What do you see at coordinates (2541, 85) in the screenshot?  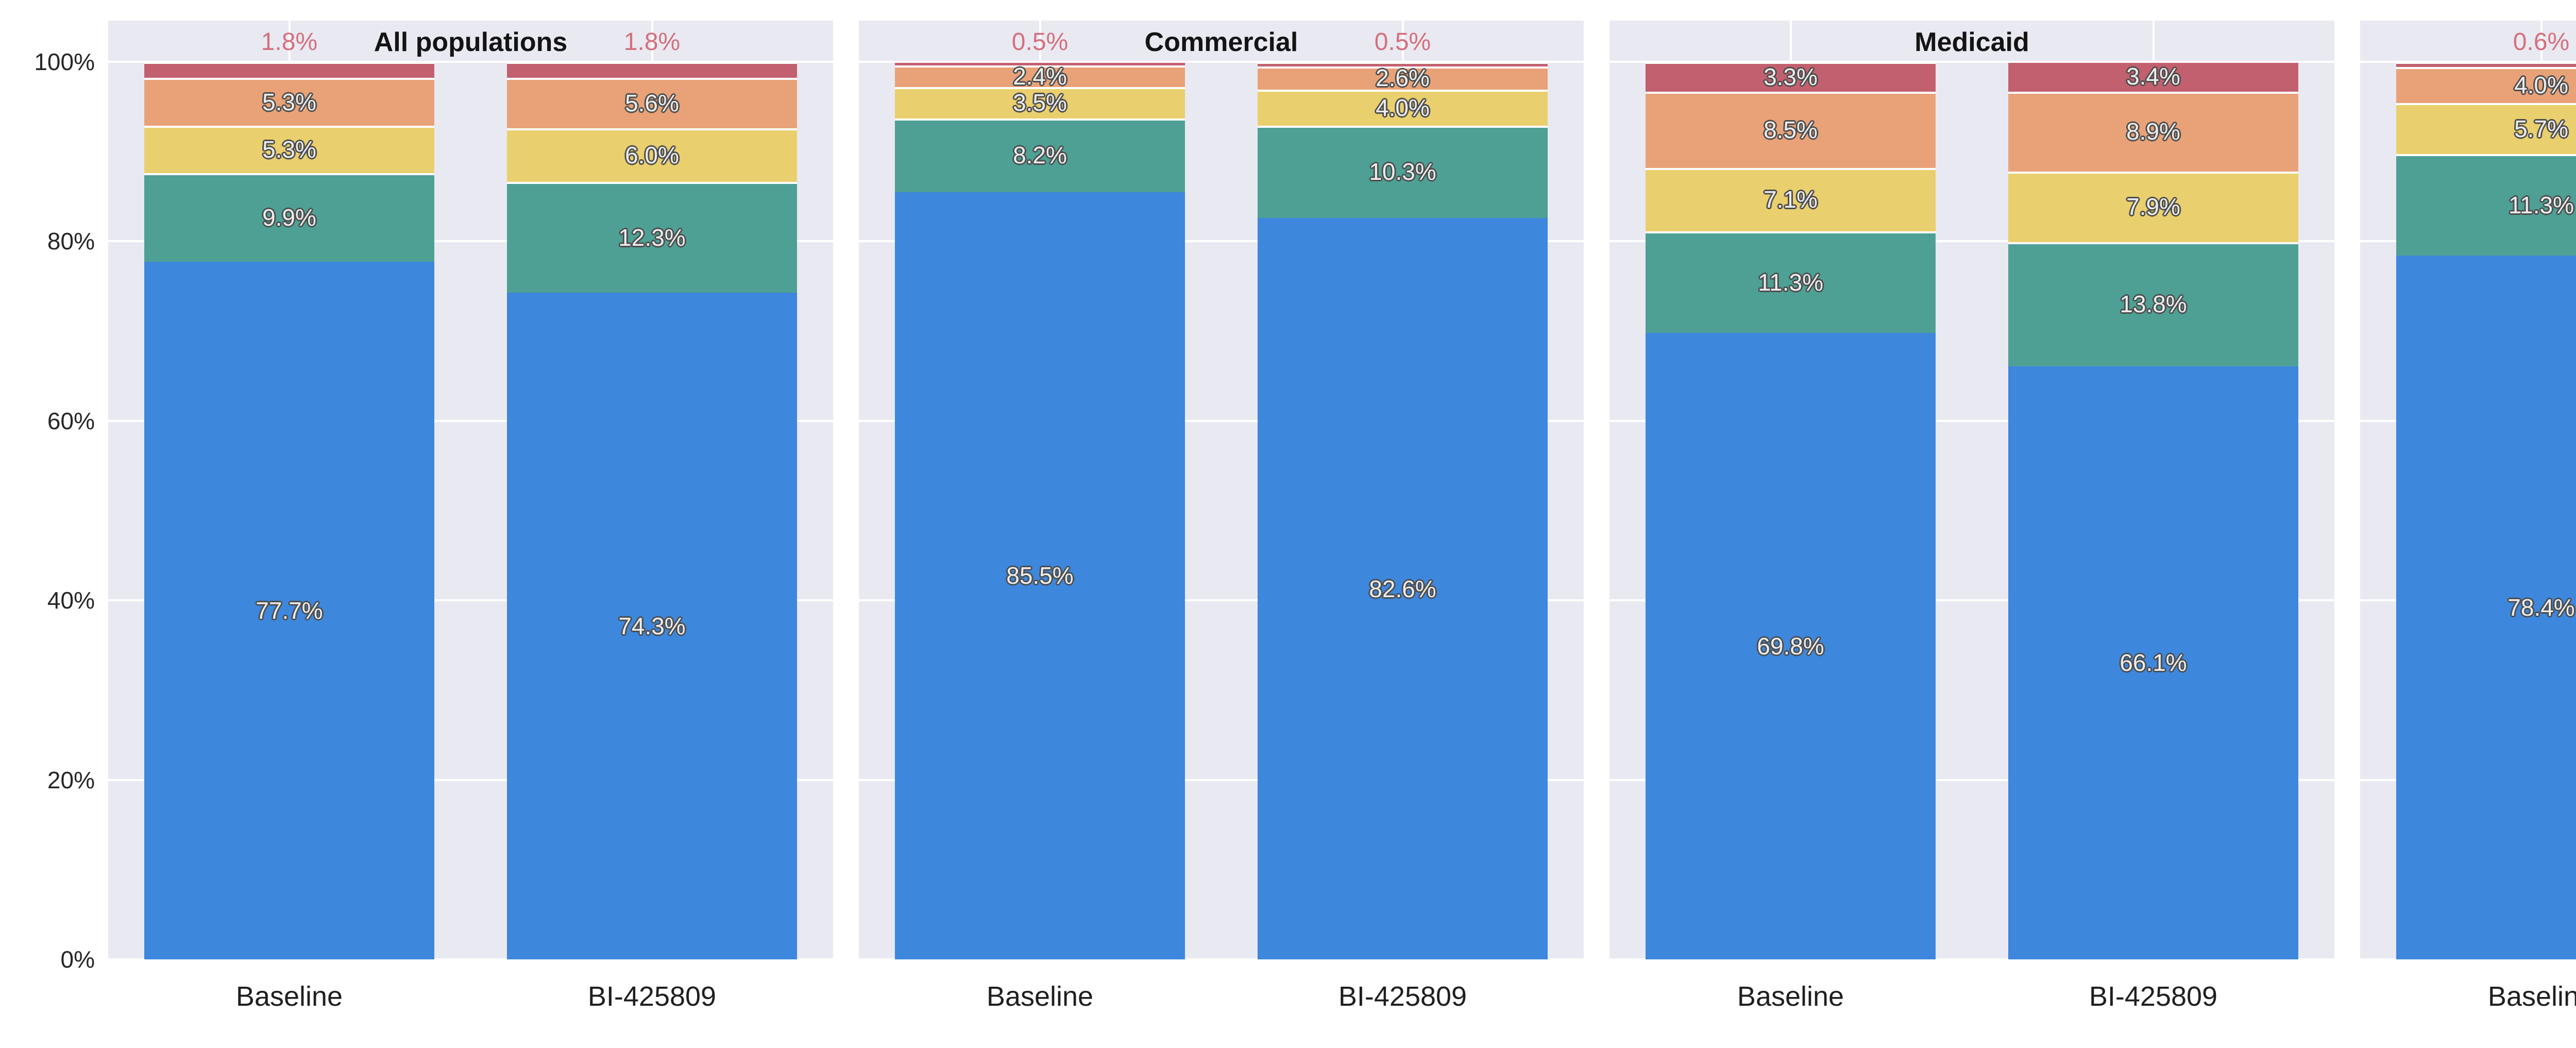 I see `segment-label-orange: 4.0%` at bounding box center [2541, 85].